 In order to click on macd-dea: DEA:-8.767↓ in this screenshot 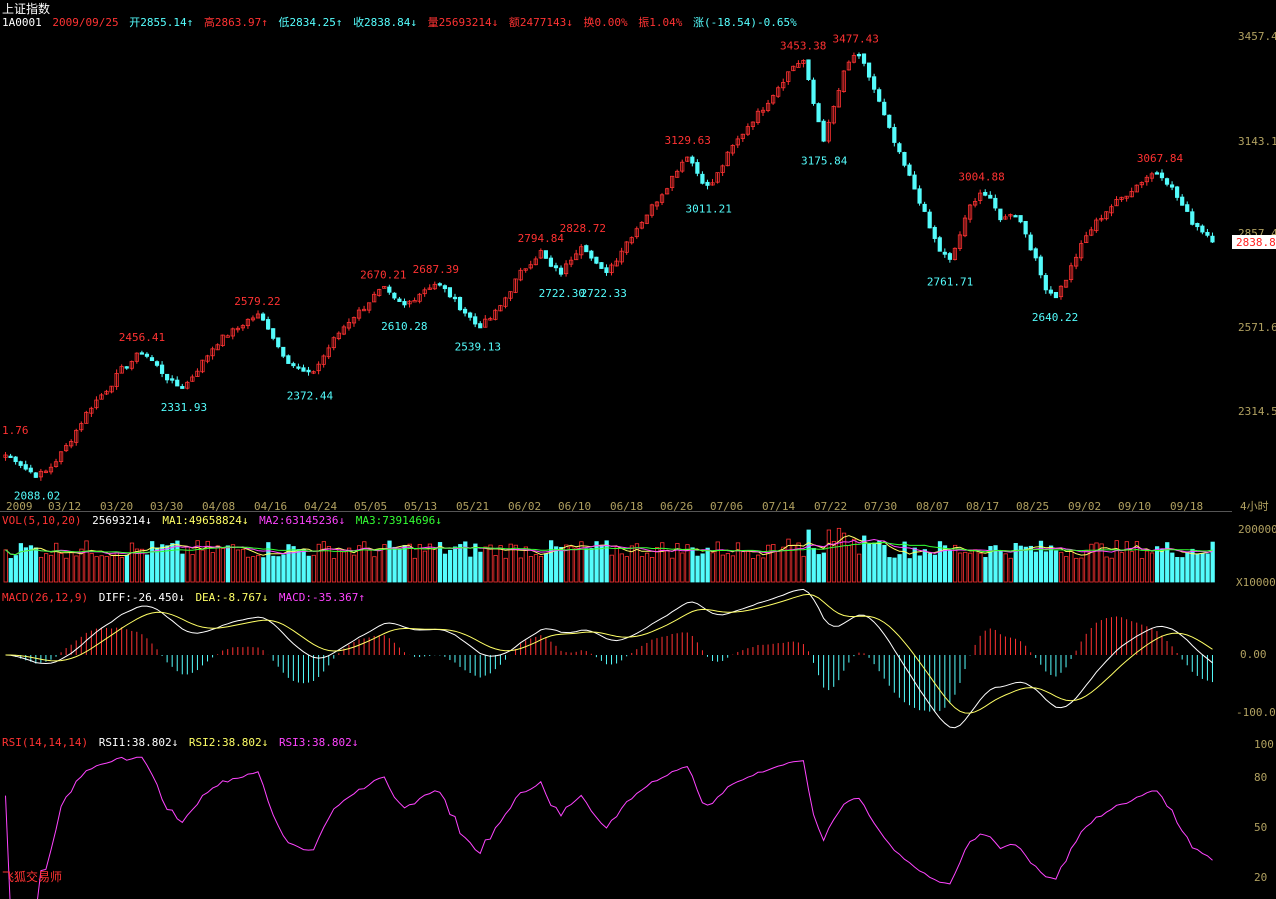, I will do `click(232, 597)`.